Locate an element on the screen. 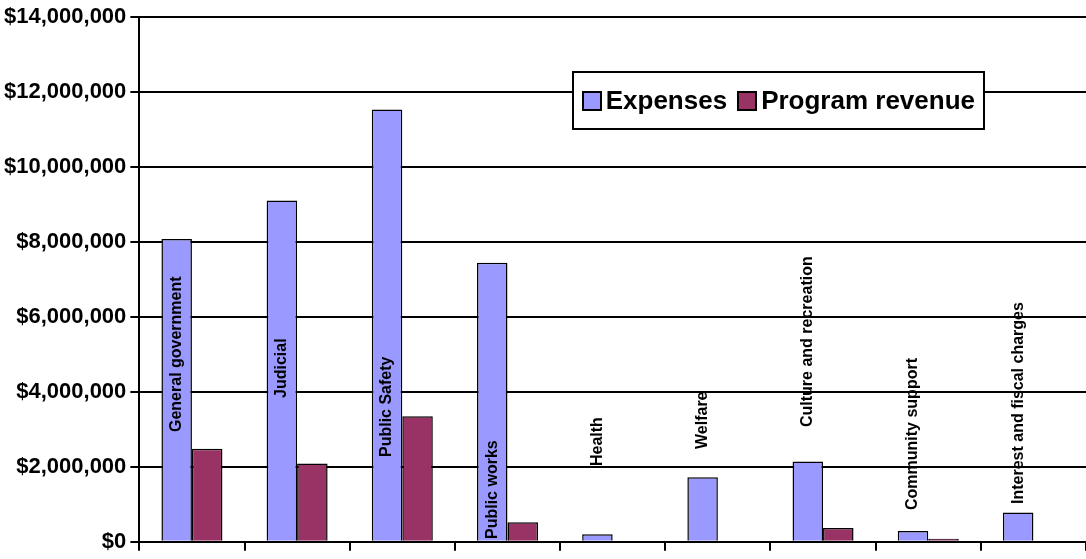 The image size is (1086, 559). x-tick-label: Public works is located at coordinates (491, 489).